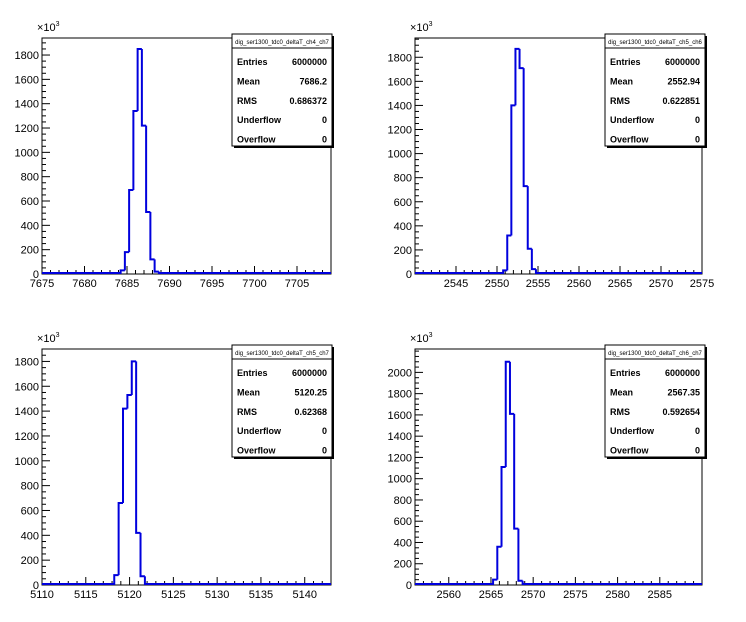 The image size is (746, 622). I want to click on stats-value: 2552.94, so click(683, 81).